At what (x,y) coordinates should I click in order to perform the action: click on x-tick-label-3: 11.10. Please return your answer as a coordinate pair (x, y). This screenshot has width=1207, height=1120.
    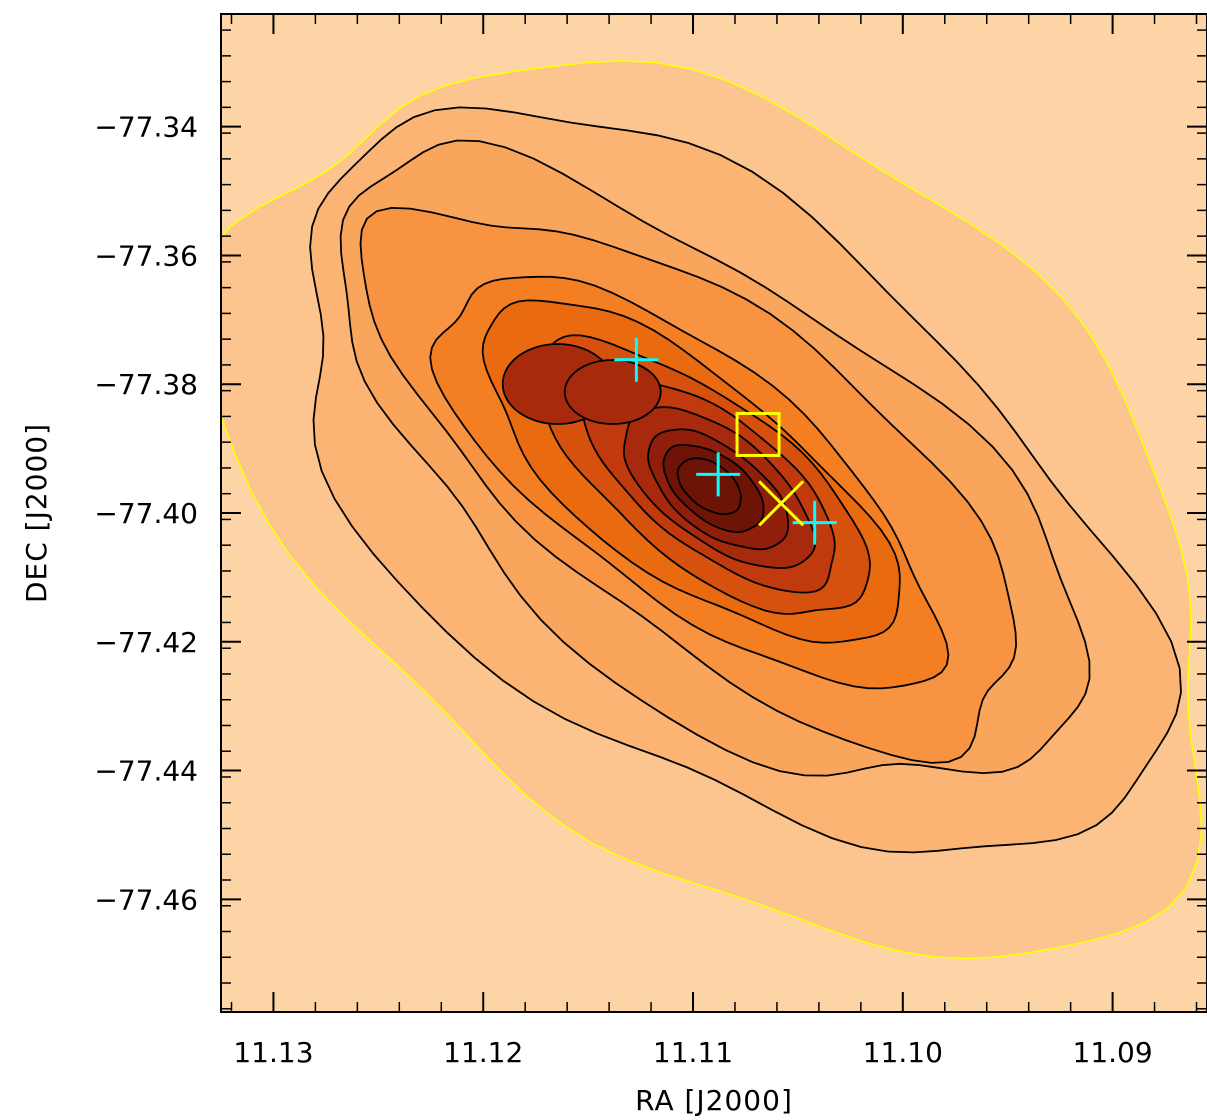
    Looking at the image, I should click on (903, 1052).